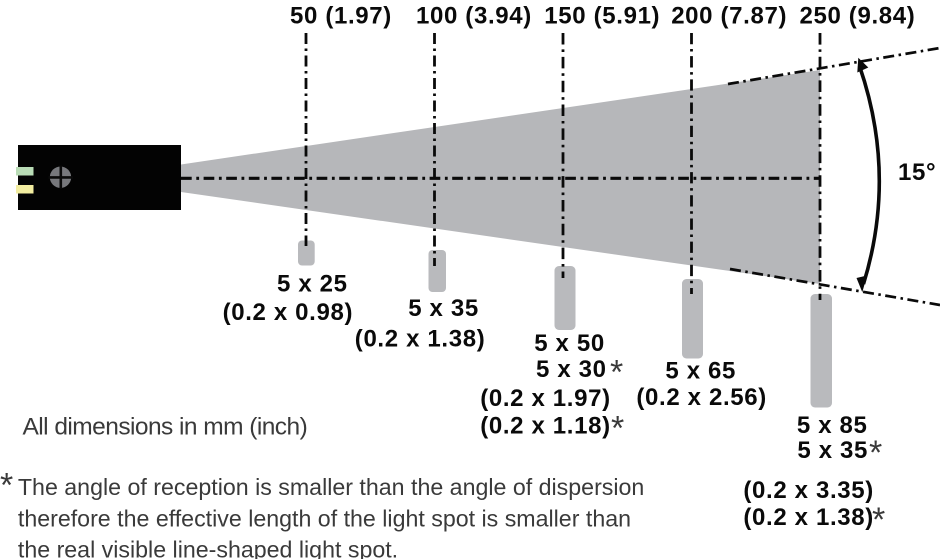 The image size is (940, 559). Describe the element at coordinates (288, 312) in the screenshot. I see `svg-text: (0.2 x 0.98)` at that location.